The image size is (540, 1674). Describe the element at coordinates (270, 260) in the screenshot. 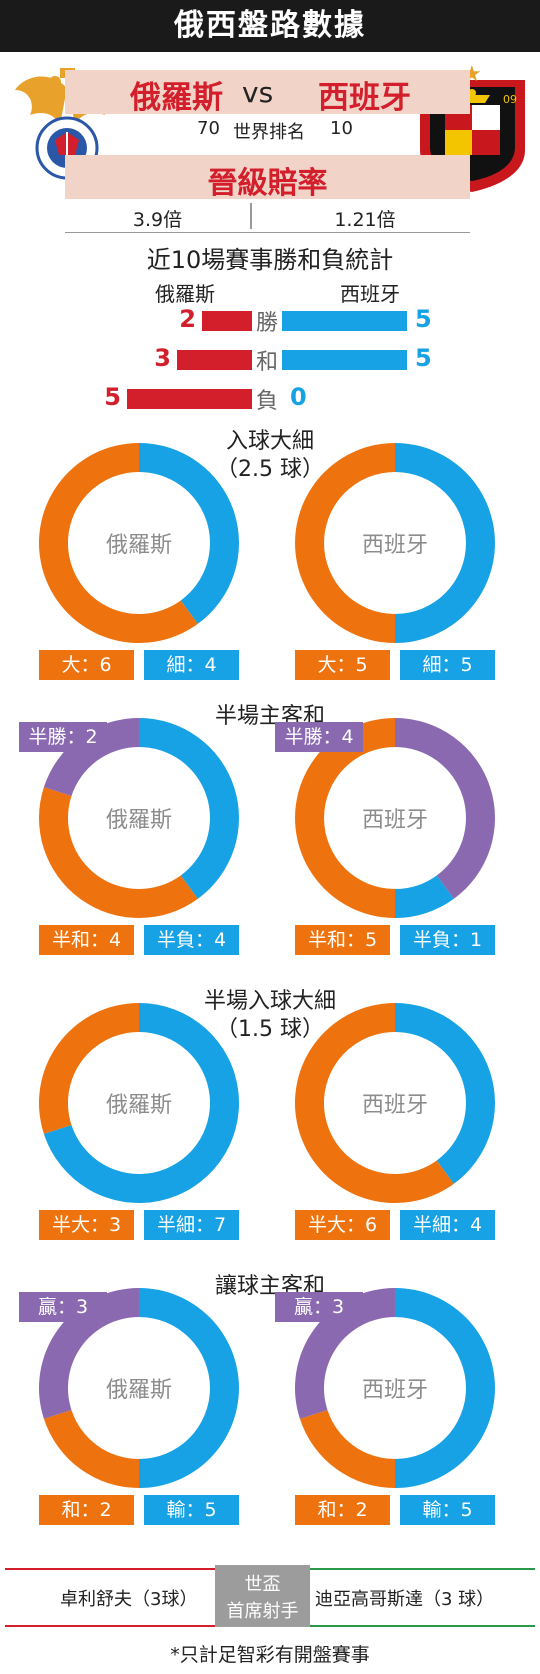

I see `record-title: 近10場賽事勝和負統計` at that location.